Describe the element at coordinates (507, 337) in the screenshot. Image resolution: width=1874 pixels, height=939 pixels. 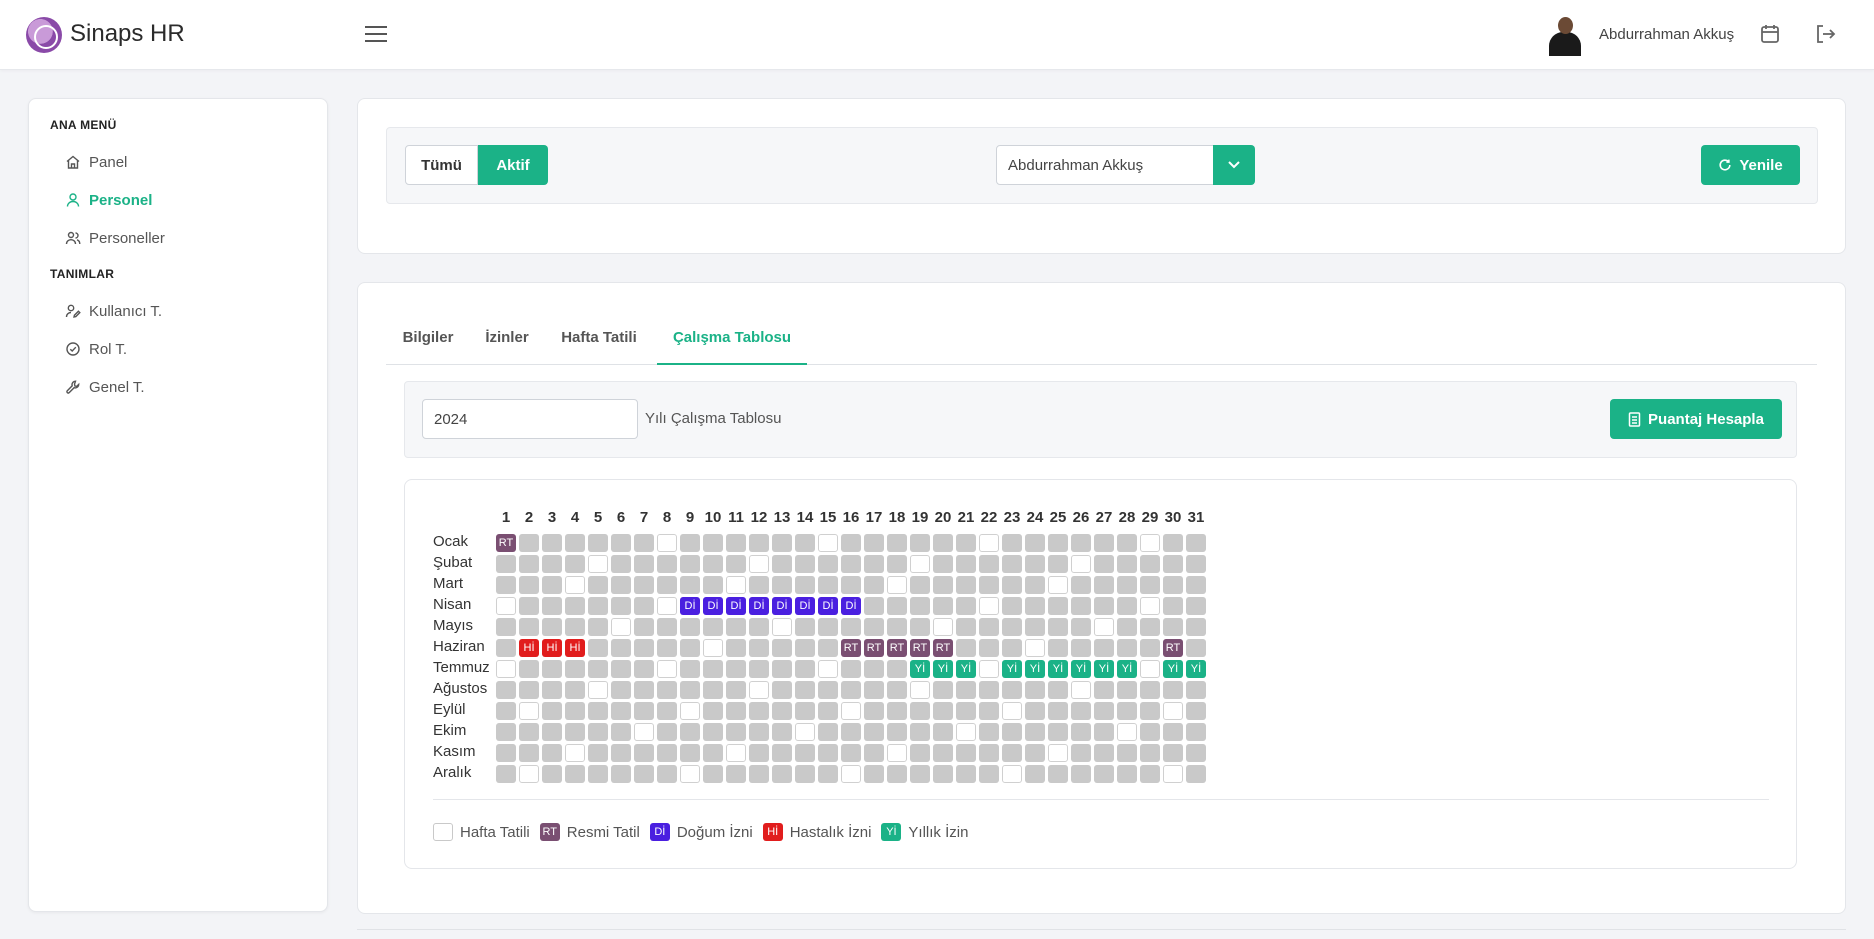
I see `tab-izinler: İzinler` at that location.